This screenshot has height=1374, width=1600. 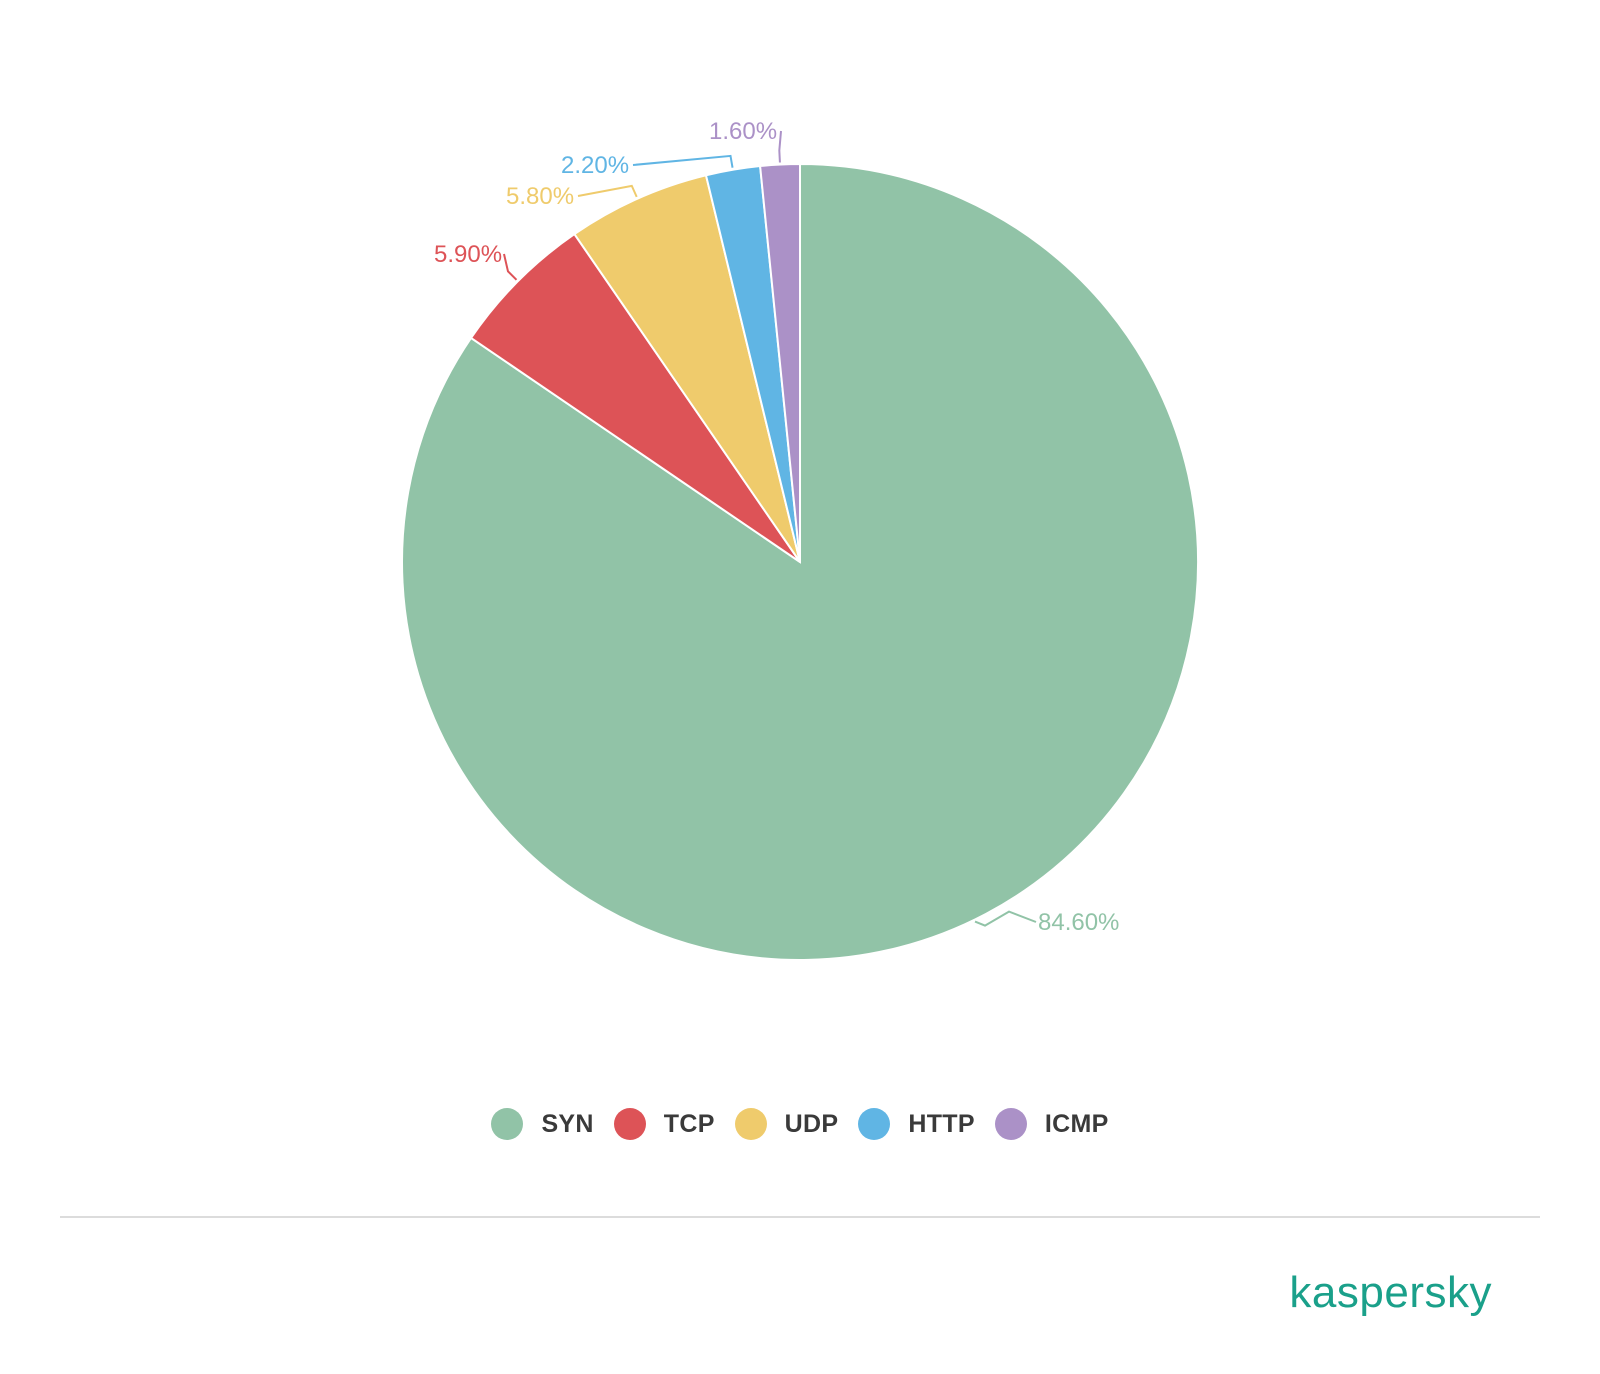 What do you see at coordinates (510, 267) in the screenshot?
I see `leader-line-tcp` at bounding box center [510, 267].